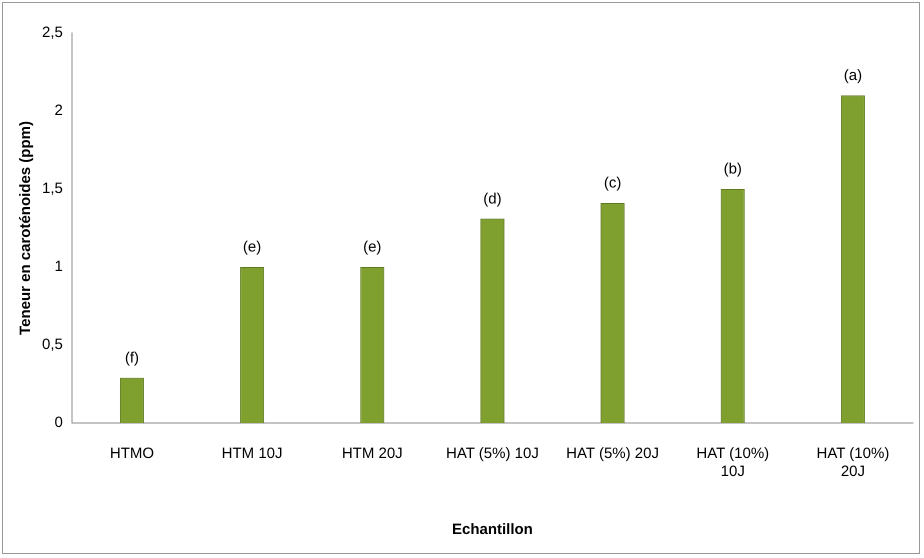 This screenshot has height=558, width=924. What do you see at coordinates (492, 453) in the screenshot?
I see `x-tick-label: HAT (5%) 10J` at bounding box center [492, 453].